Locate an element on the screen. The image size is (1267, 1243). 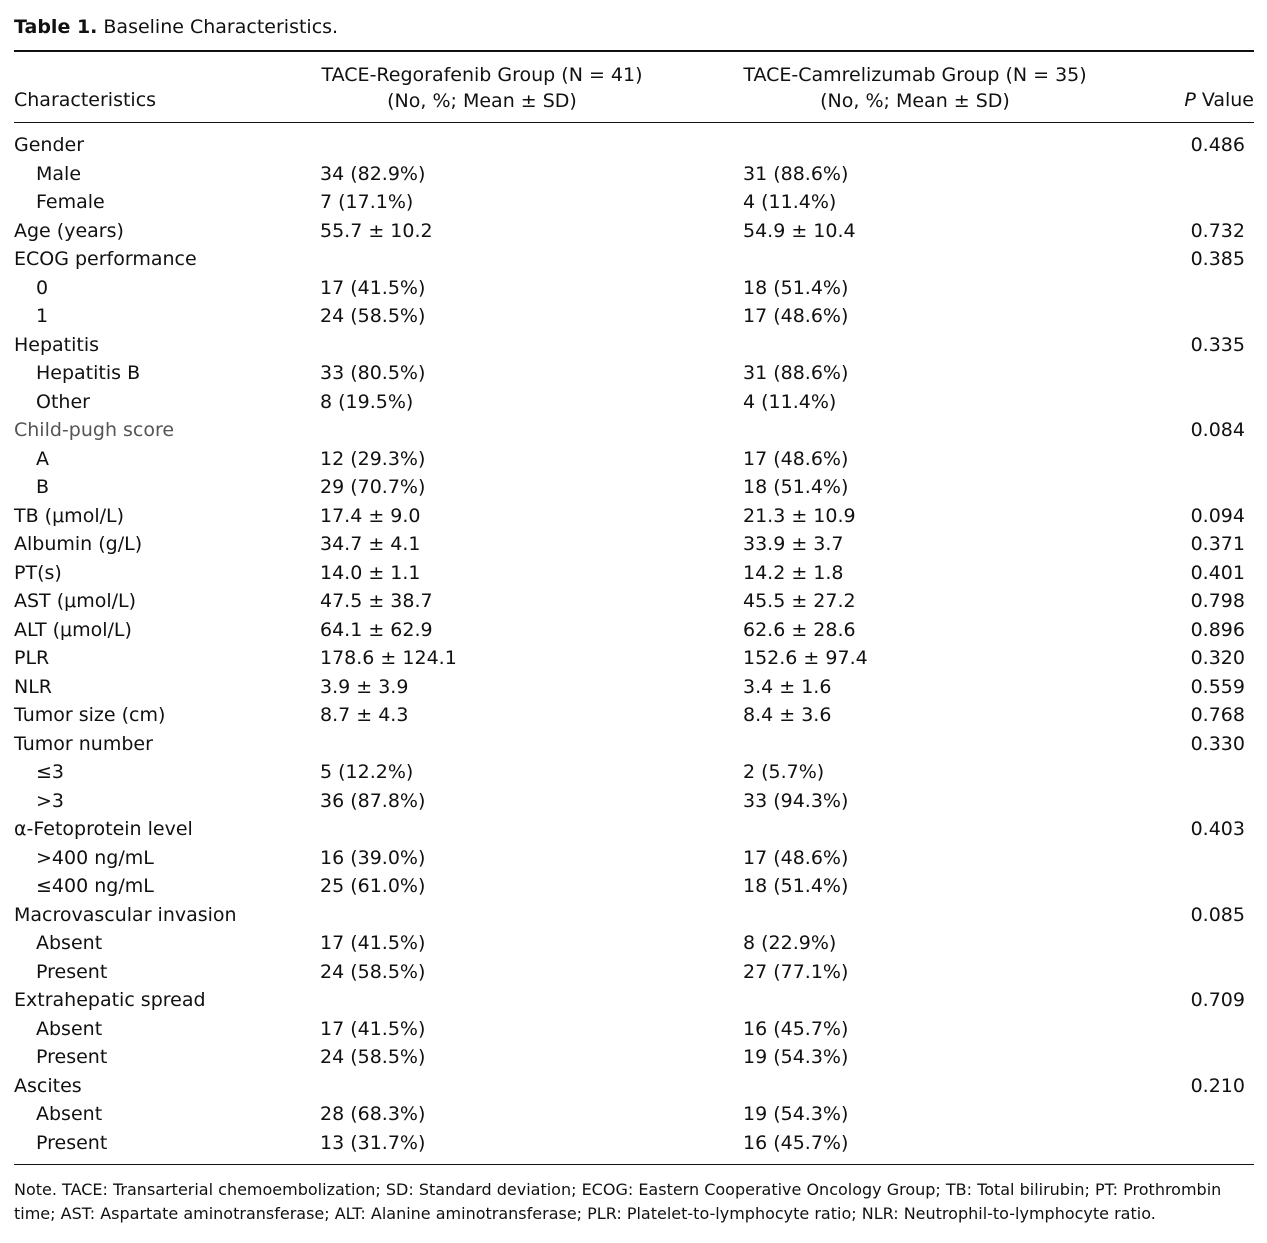
table-row: Absent 17 (41.5%) 16 (45.7%) is located at coordinates (634, 1031).